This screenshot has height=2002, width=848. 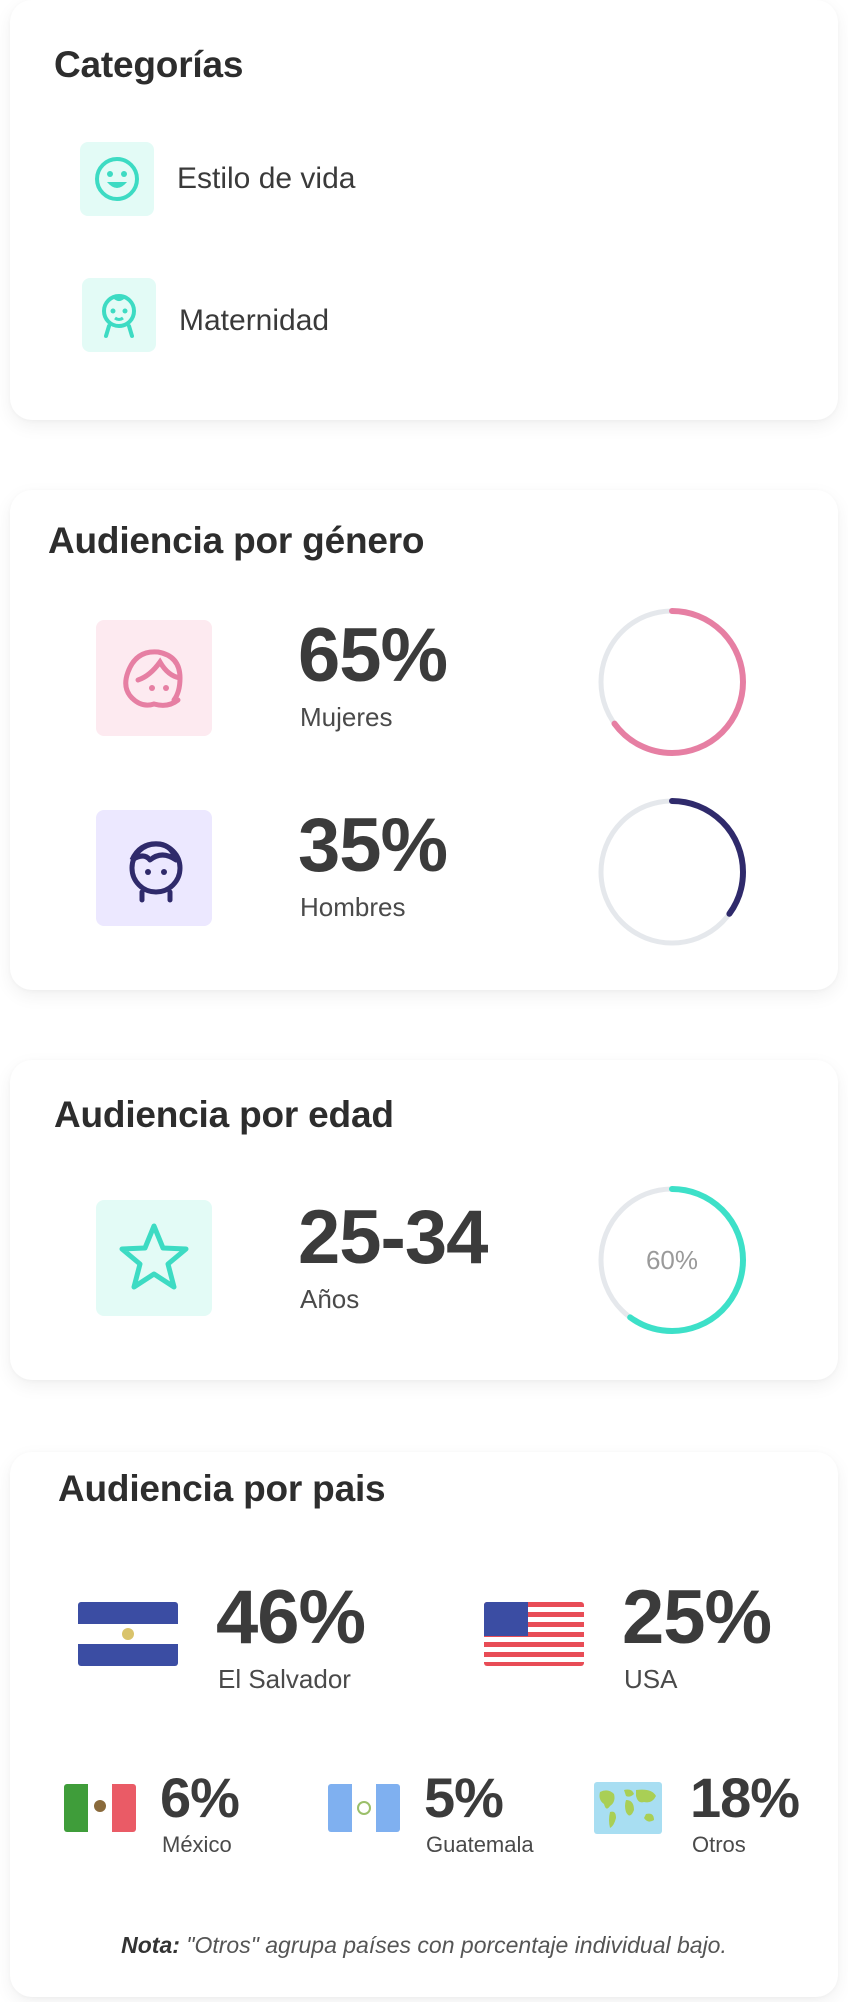 I want to click on men-label: Hombres, so click(x=353, y=907).